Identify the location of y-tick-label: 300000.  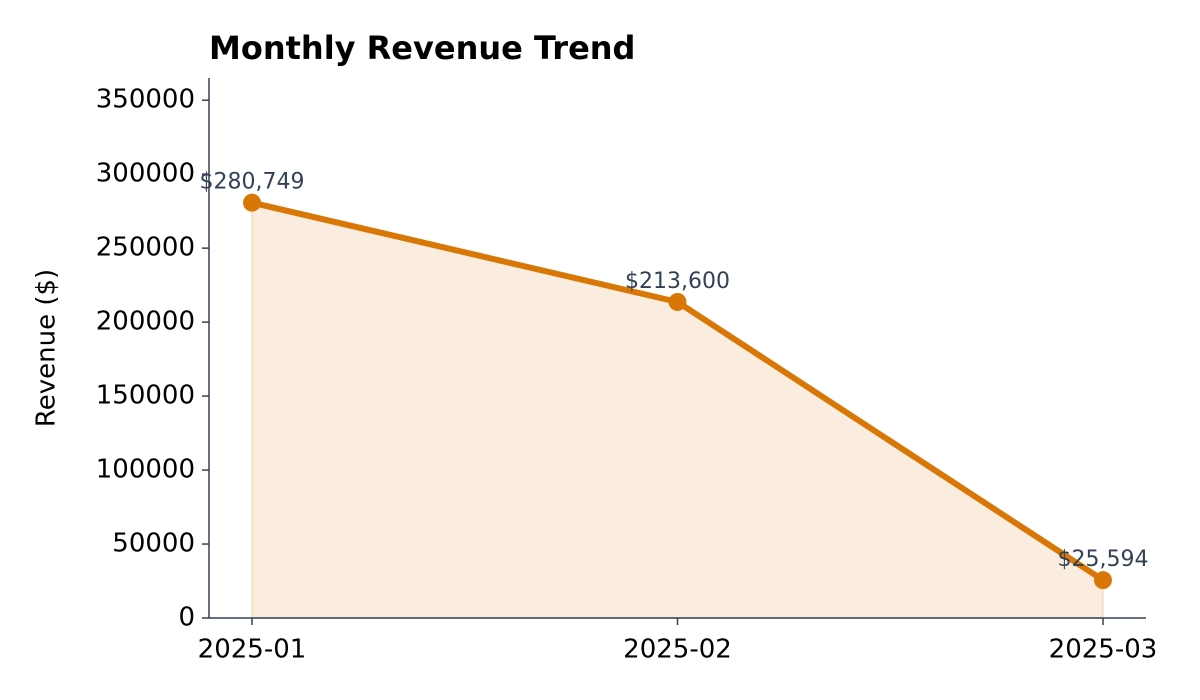
(145, 174).